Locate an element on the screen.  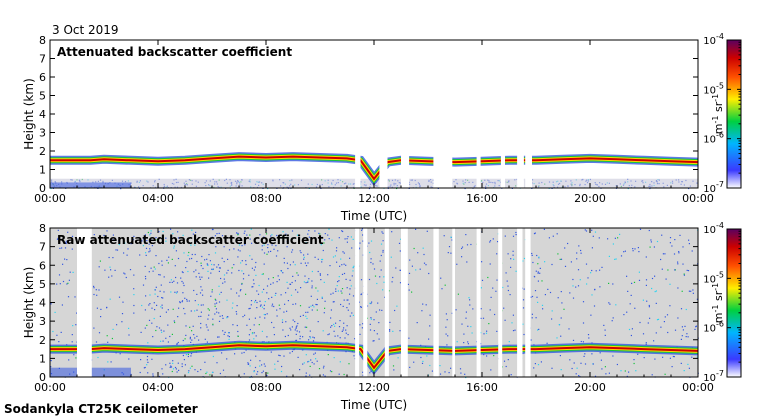
x-tick-label: 12:00 is located at coordinates (374, 198).